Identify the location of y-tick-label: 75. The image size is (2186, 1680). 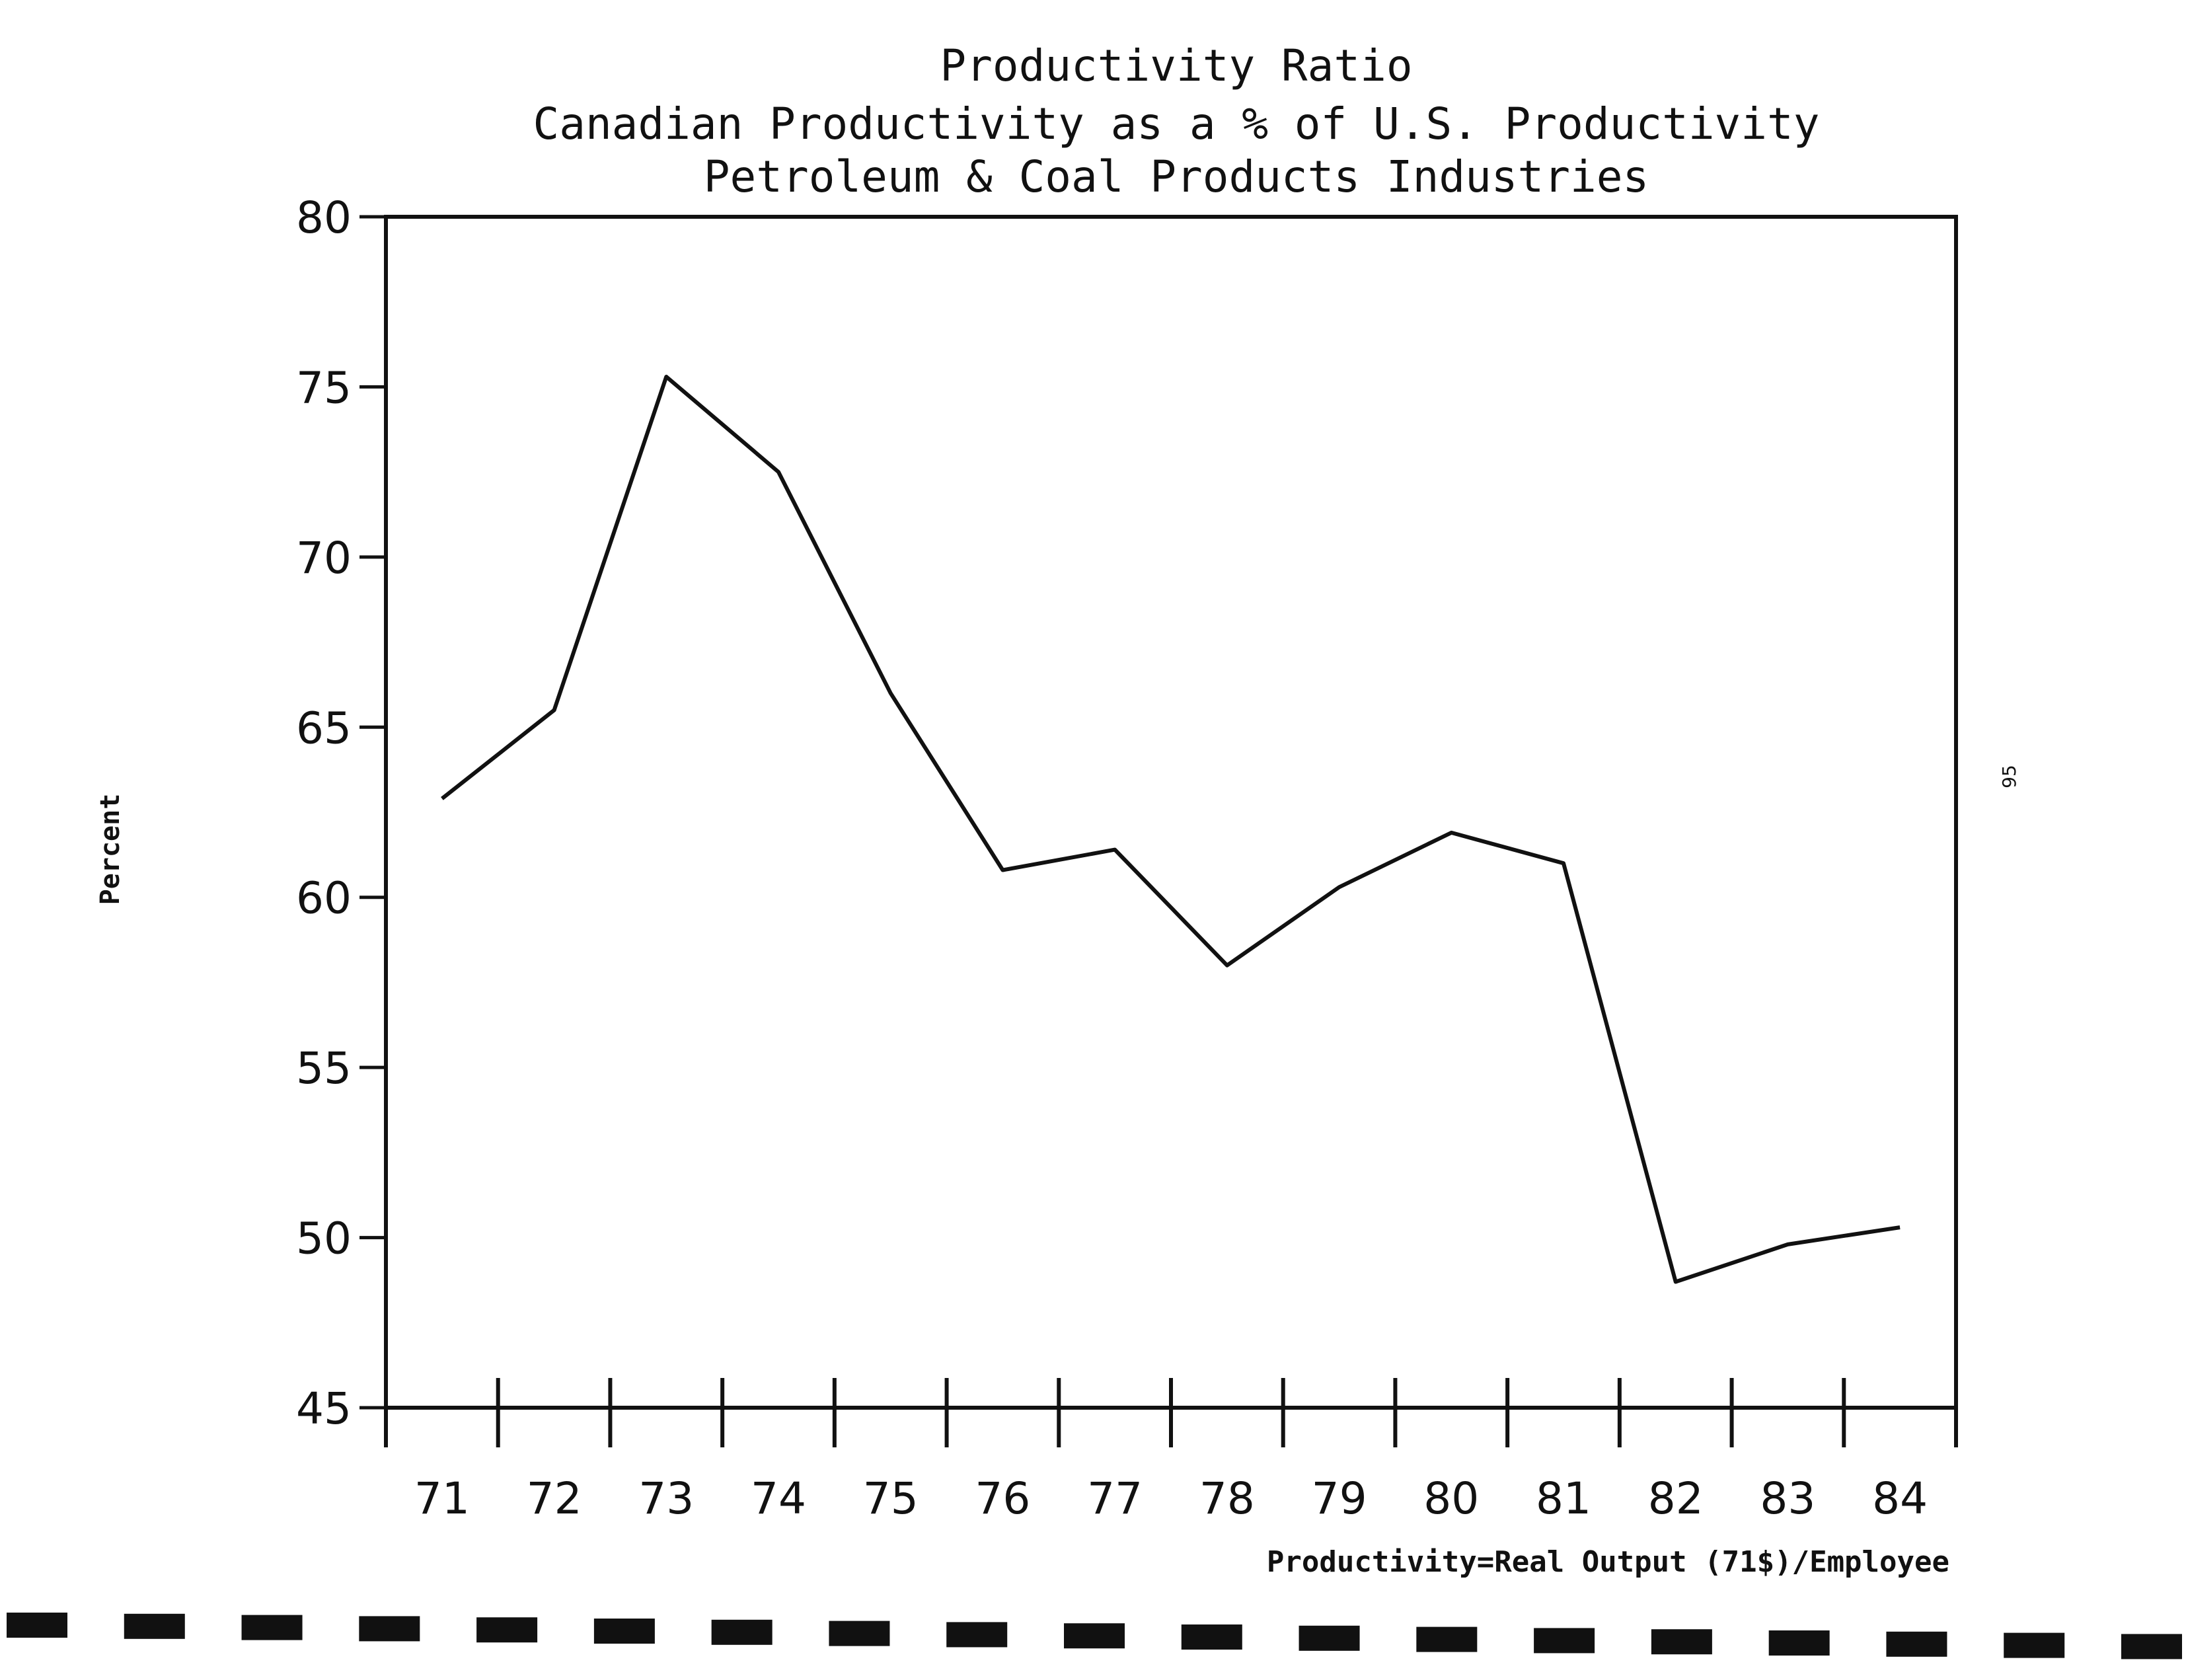
(324, 387).